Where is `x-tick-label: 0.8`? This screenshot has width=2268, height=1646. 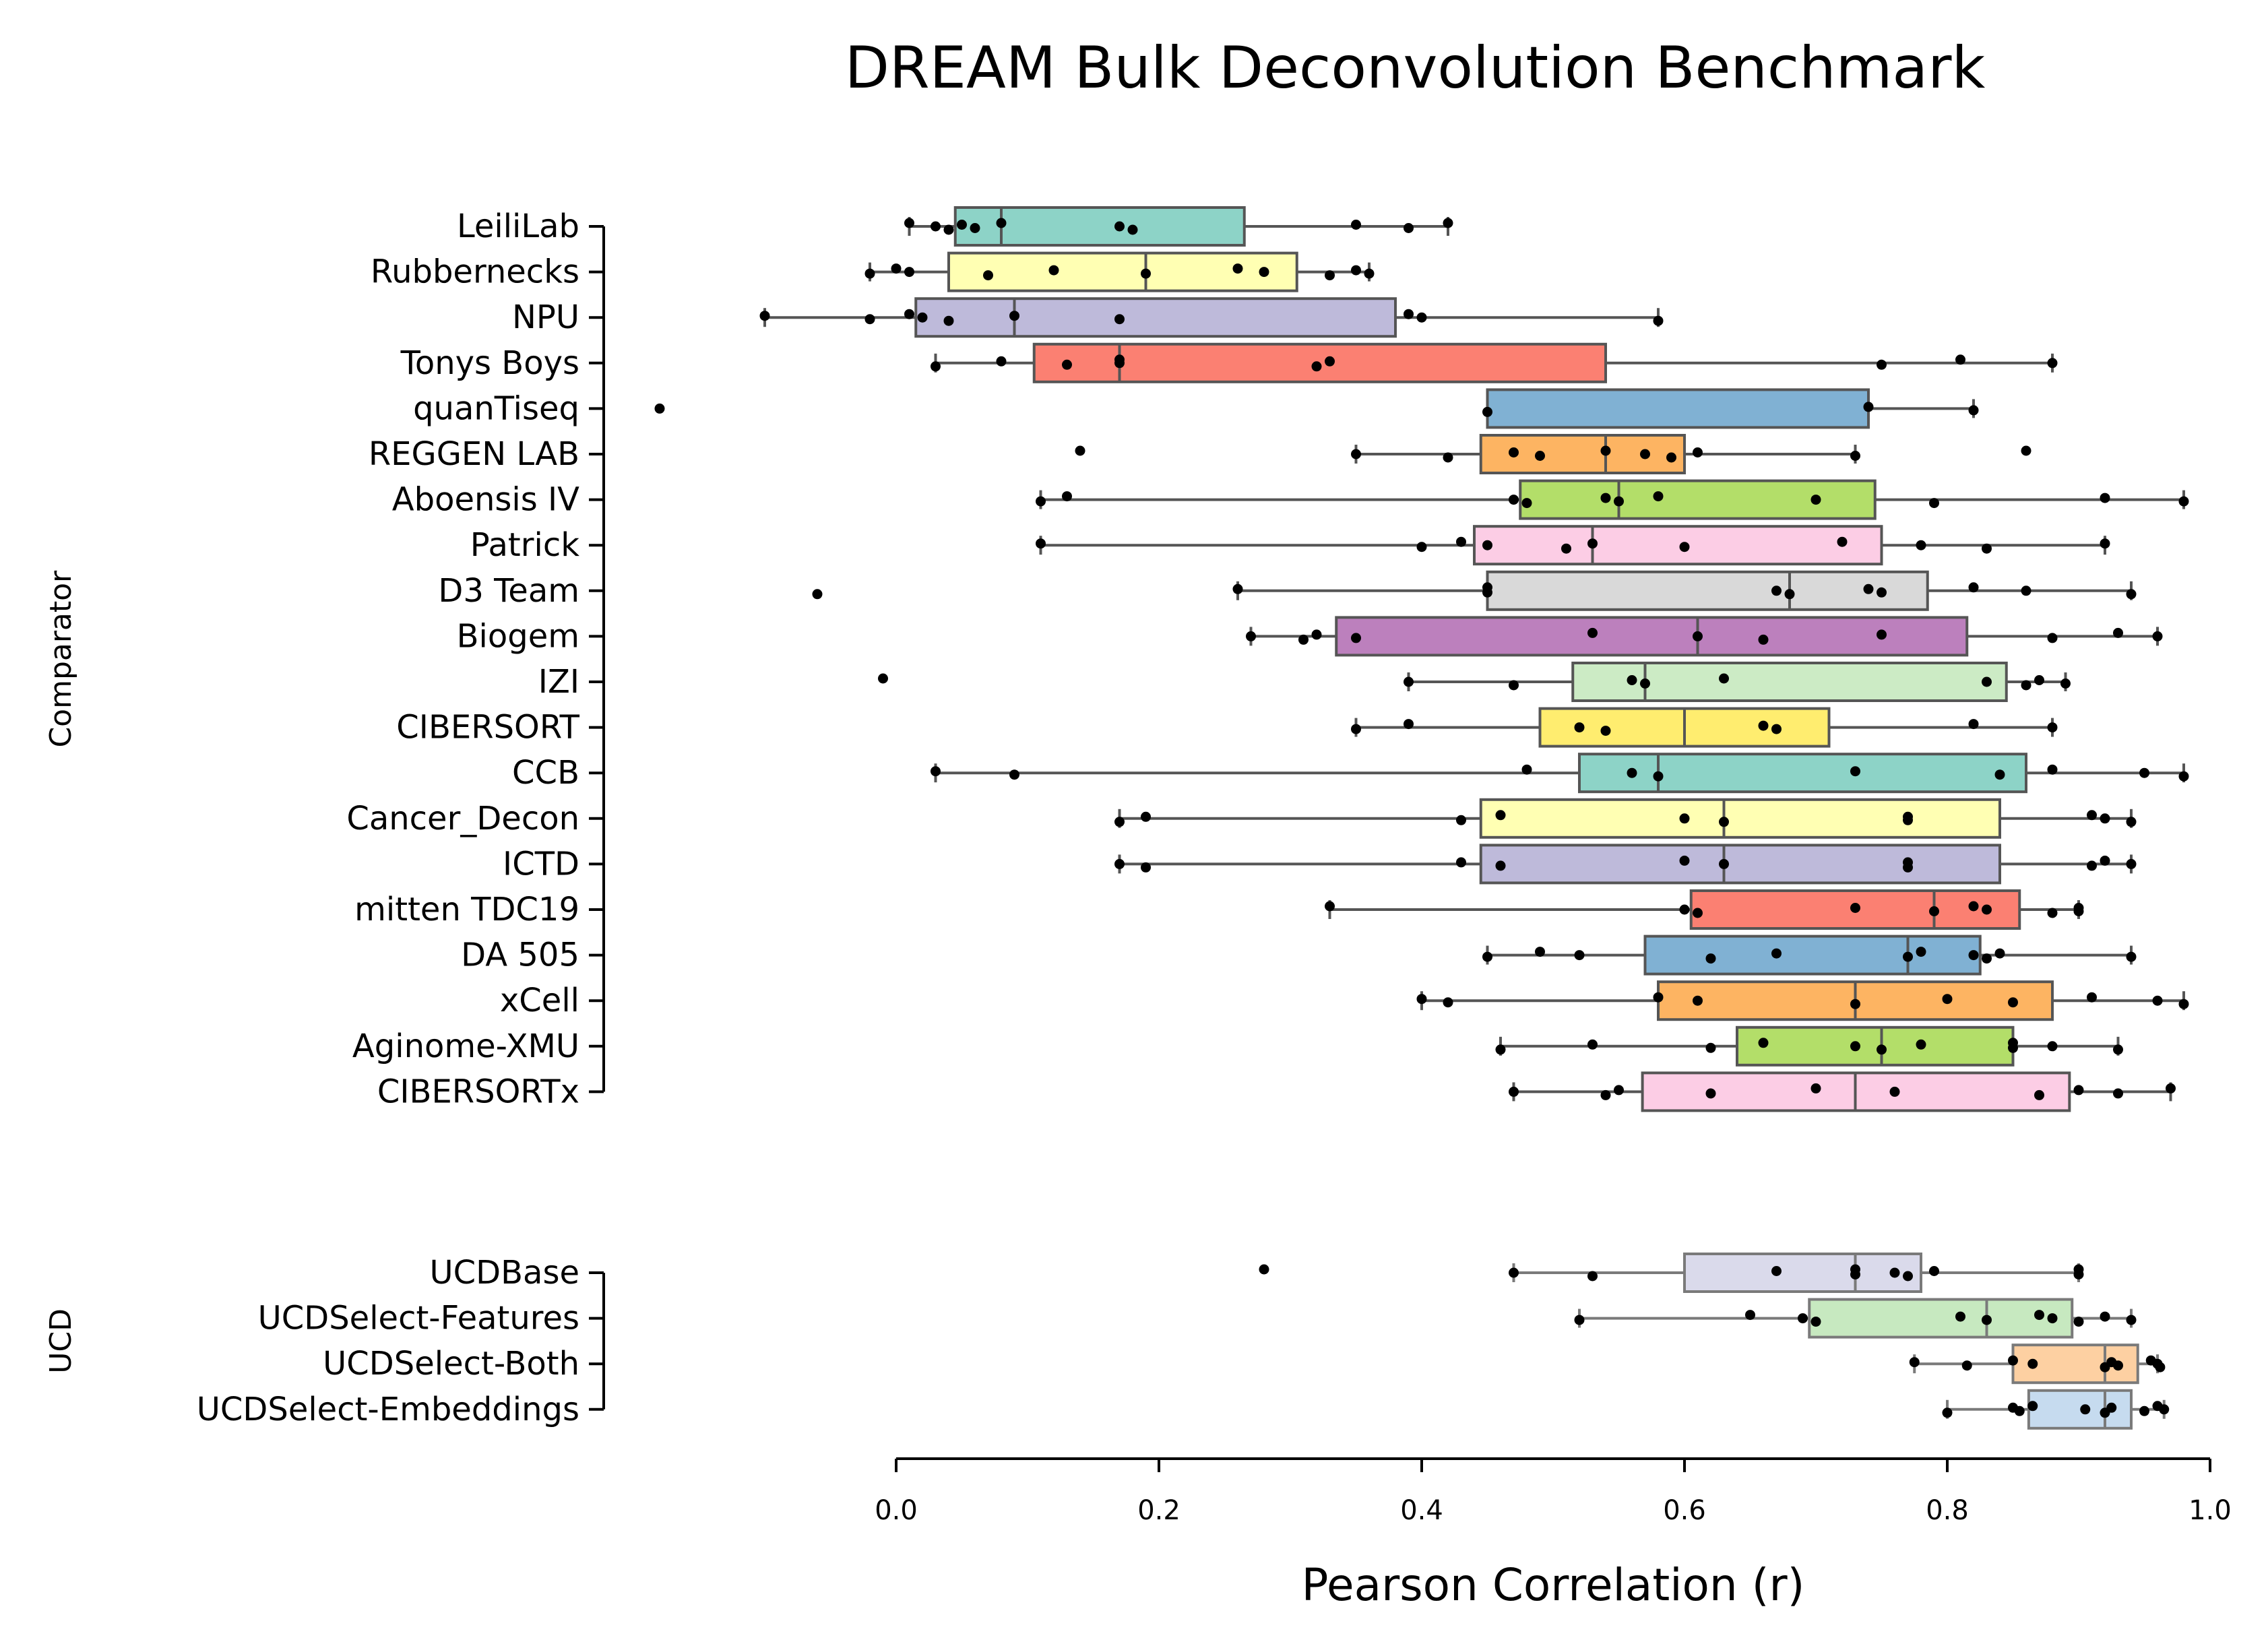
x-tick-label: 0.8 is located at coordinates (1948, 1510).